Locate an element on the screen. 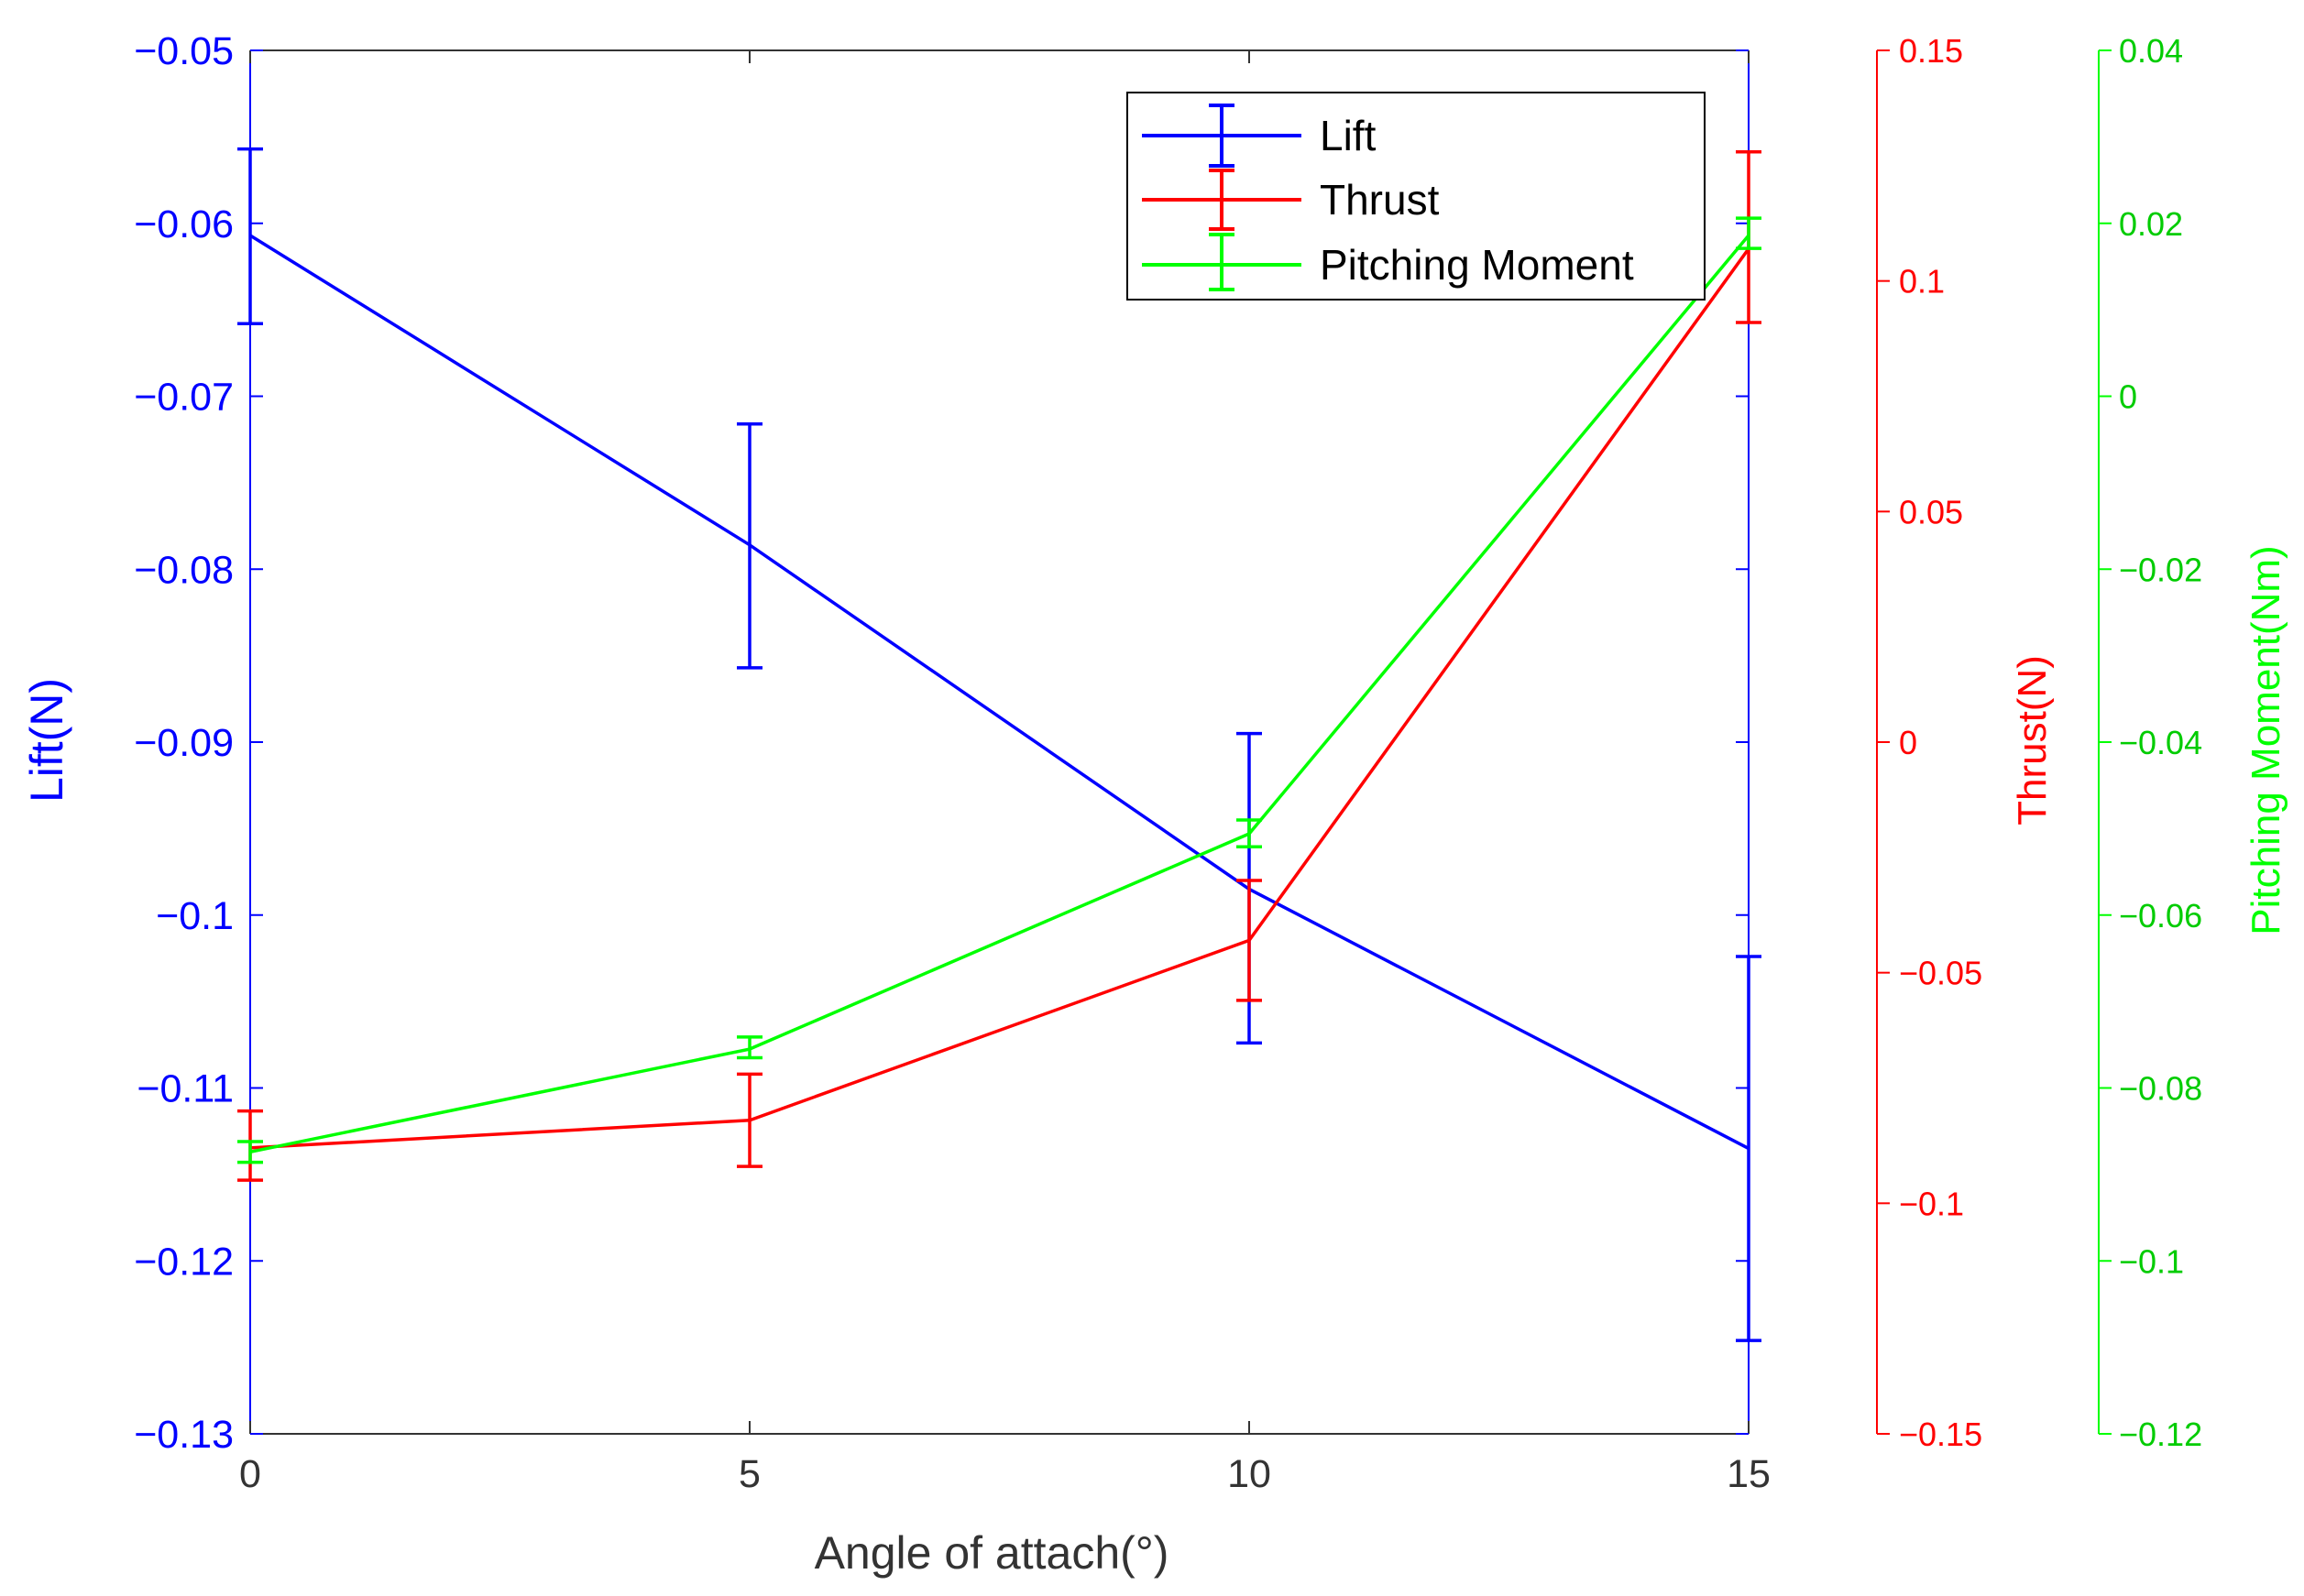 This screenshot has width=2304, height=1596. moment-tick-label: −0.08 is located at coordinates (2160, 1089).